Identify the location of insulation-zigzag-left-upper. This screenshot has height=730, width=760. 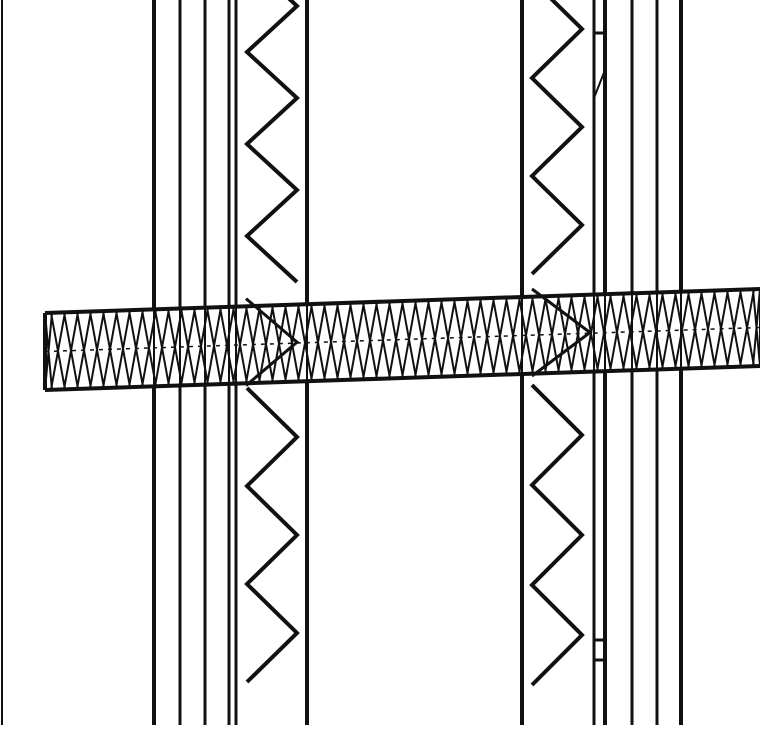
(272, 142).